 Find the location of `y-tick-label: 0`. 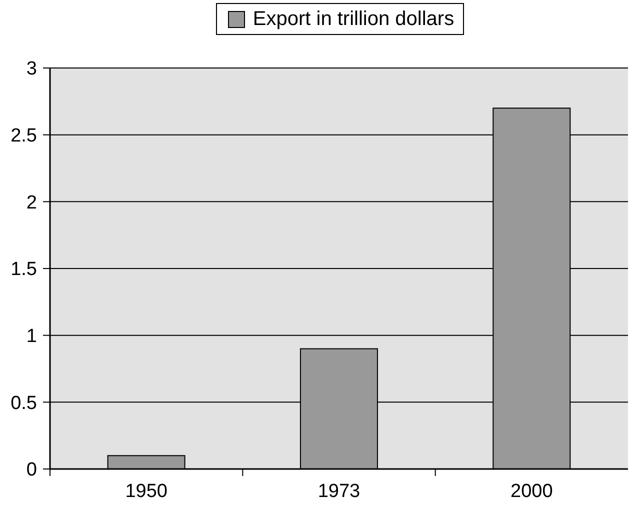

y-tick-label: 0 is located at coordinates (31, 470).